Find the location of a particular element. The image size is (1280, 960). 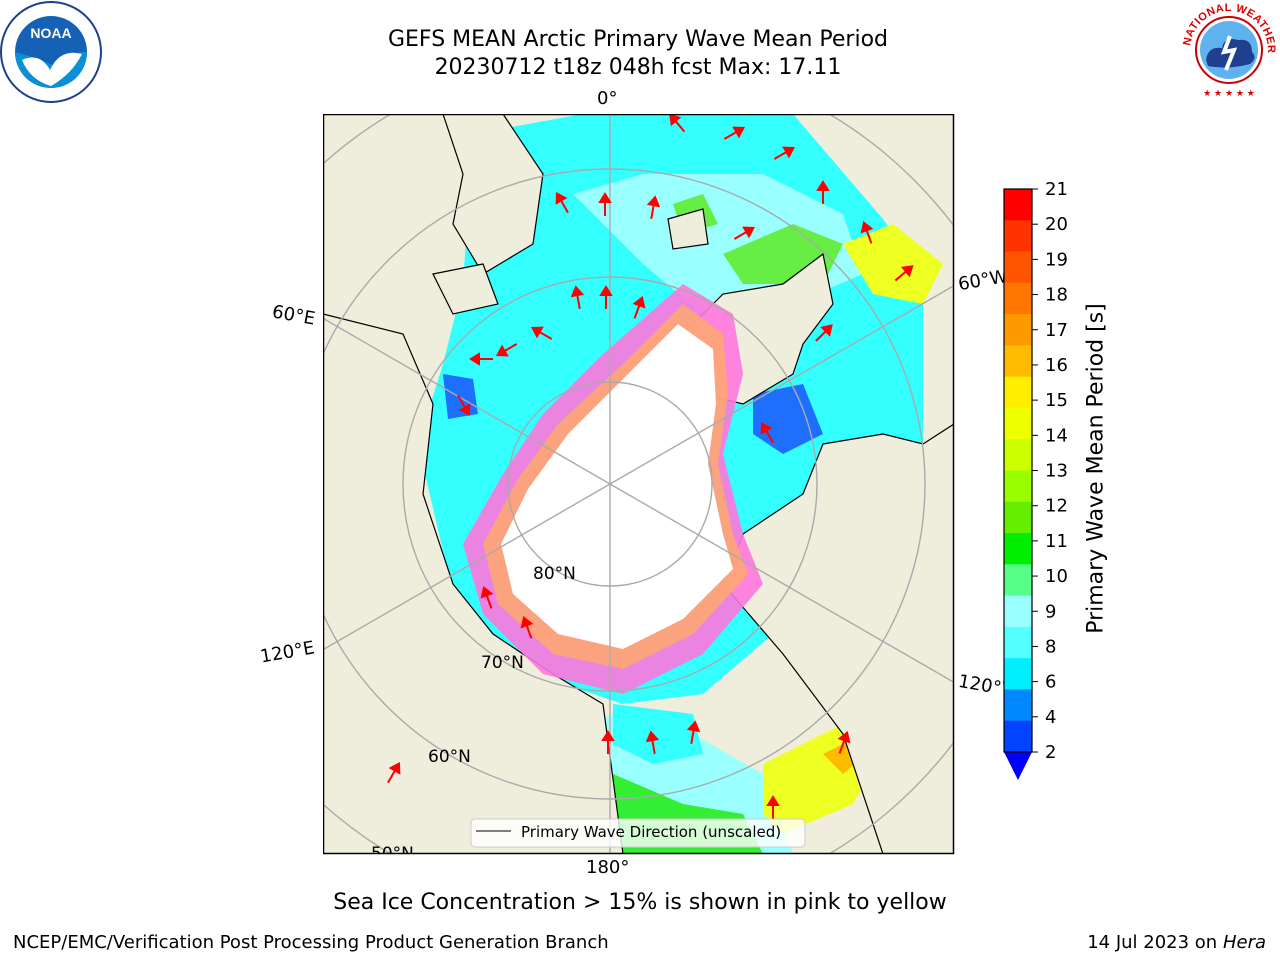

meridian-label-60e: 60°E is located at coordinates (293, 315).